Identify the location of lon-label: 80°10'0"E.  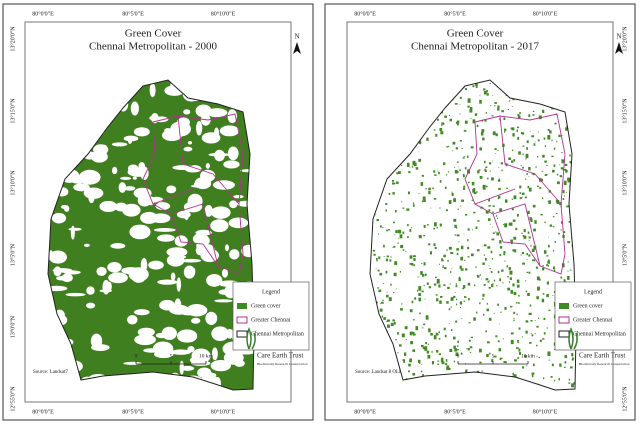
(223, 411).